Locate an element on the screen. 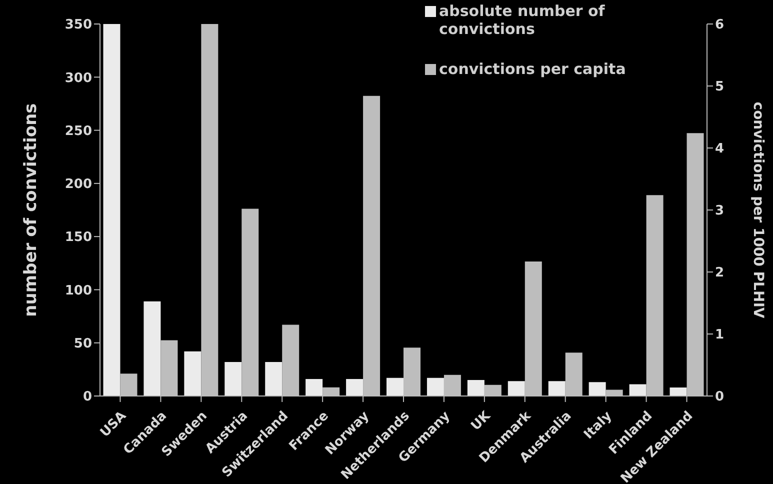  y2-tick-label: 2 is located at coordinates (719, 273).